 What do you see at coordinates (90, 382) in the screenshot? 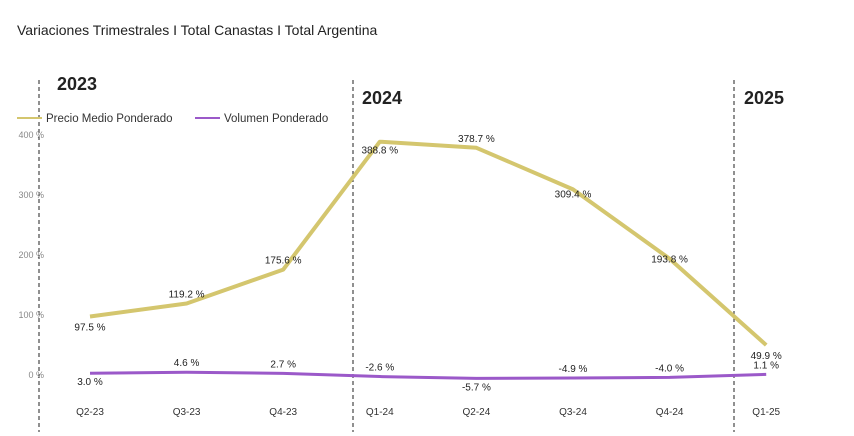
I see `data-label: 3.0 %` at bounding box center [90, 382].